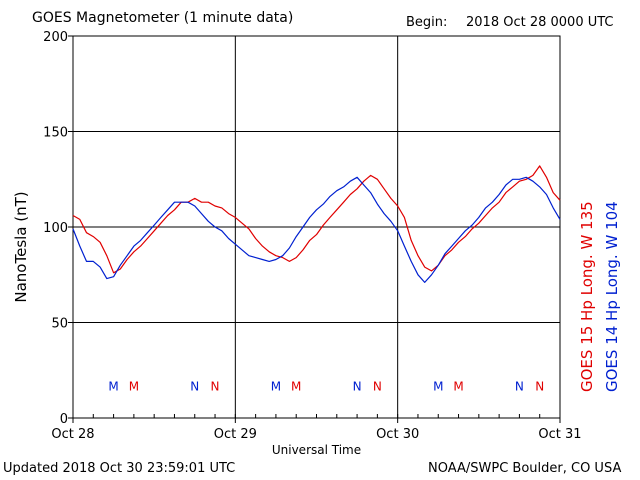 The height and width of the screenshot is (480, 640). Describe the element at coordinates (55, 37) in the screenshot. I see `y-tick-label: 200` at that location.